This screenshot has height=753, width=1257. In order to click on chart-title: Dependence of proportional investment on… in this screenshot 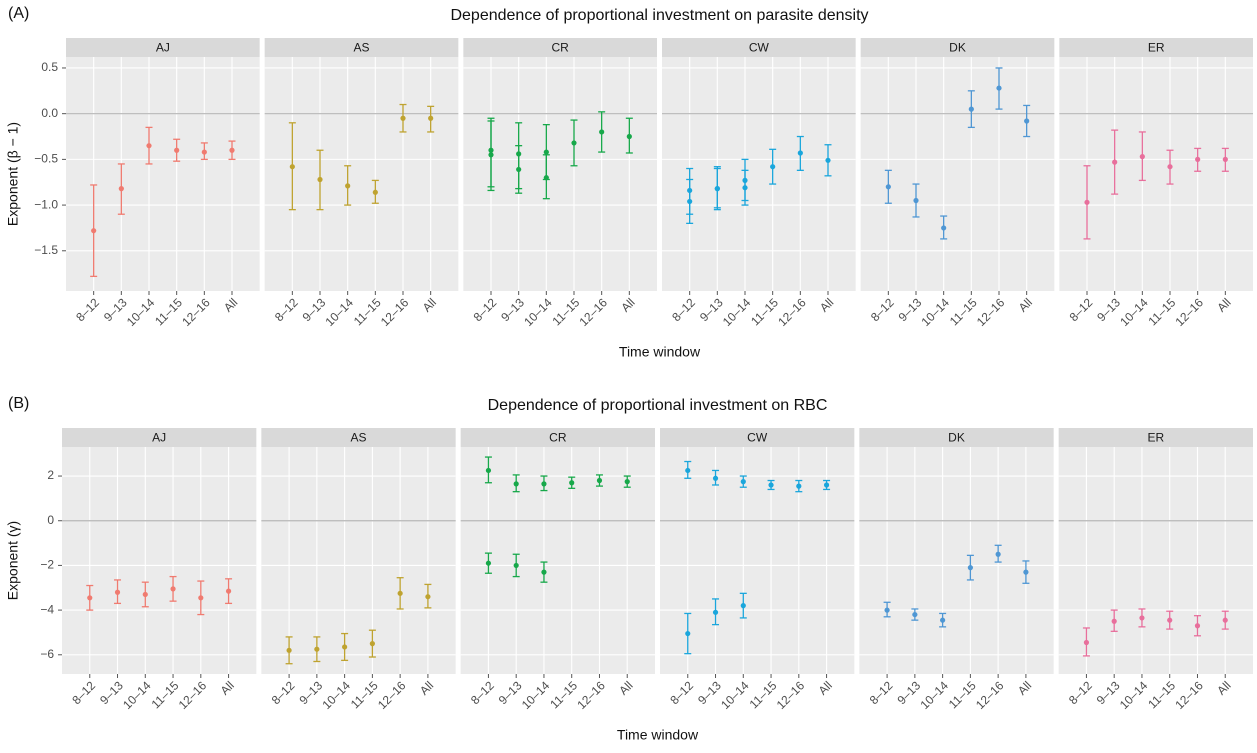, I will do `click(658, 405)`.